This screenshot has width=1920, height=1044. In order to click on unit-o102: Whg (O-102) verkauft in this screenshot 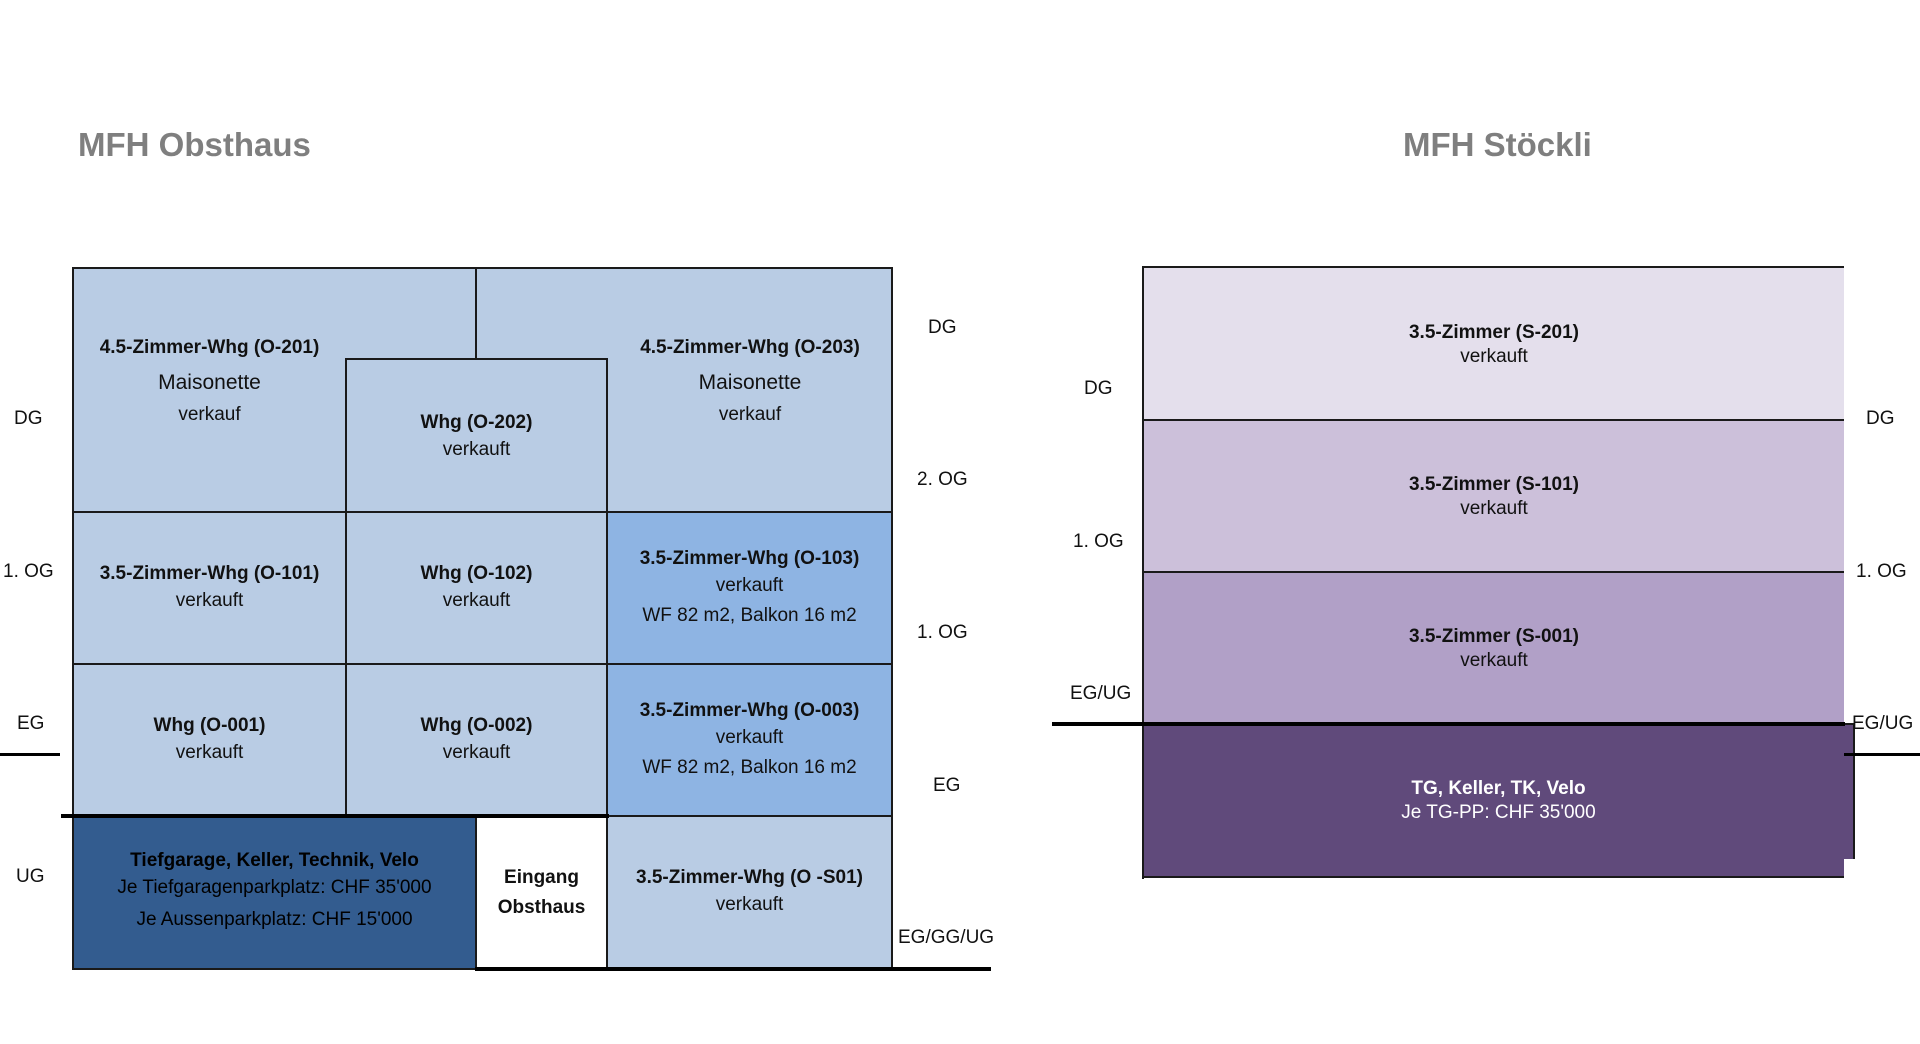, I will do `click(476, 588)`.